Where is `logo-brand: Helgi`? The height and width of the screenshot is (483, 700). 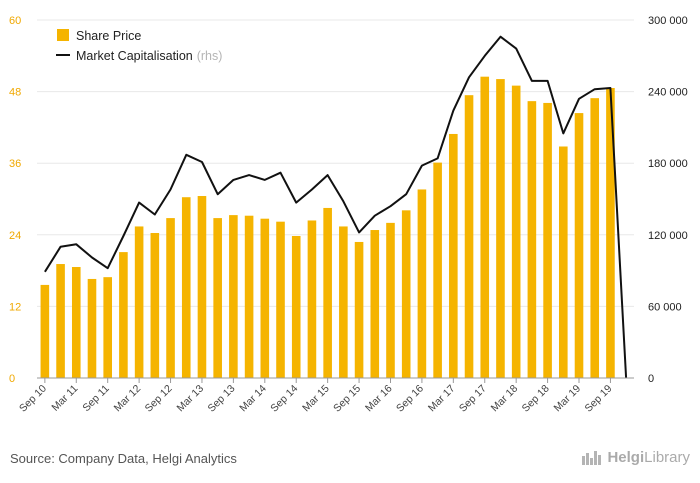 logo-brand: Helgi is located at coordinates (626, 457).